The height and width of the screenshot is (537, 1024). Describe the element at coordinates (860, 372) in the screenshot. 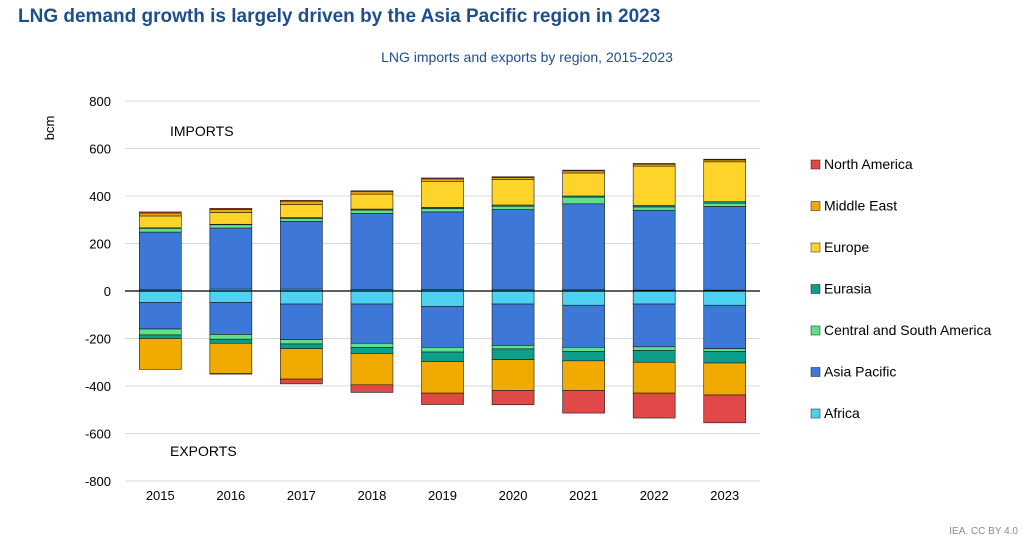

I see `legend-label: Asia Pacific` at that location.